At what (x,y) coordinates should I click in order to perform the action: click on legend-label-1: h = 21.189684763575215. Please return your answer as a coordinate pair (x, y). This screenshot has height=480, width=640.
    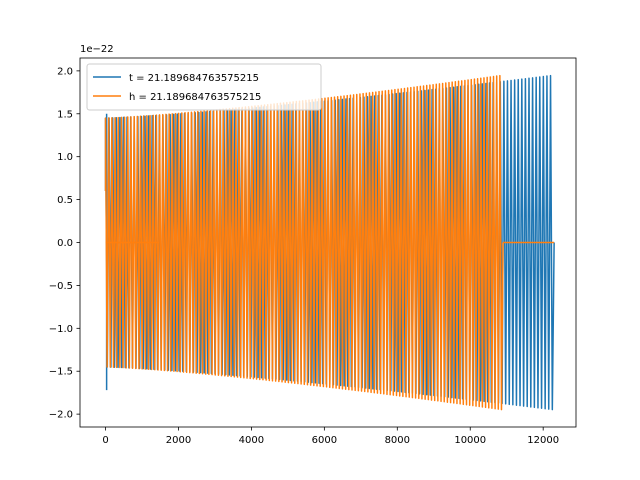
    Looking at the image, I should click on (195, 97).